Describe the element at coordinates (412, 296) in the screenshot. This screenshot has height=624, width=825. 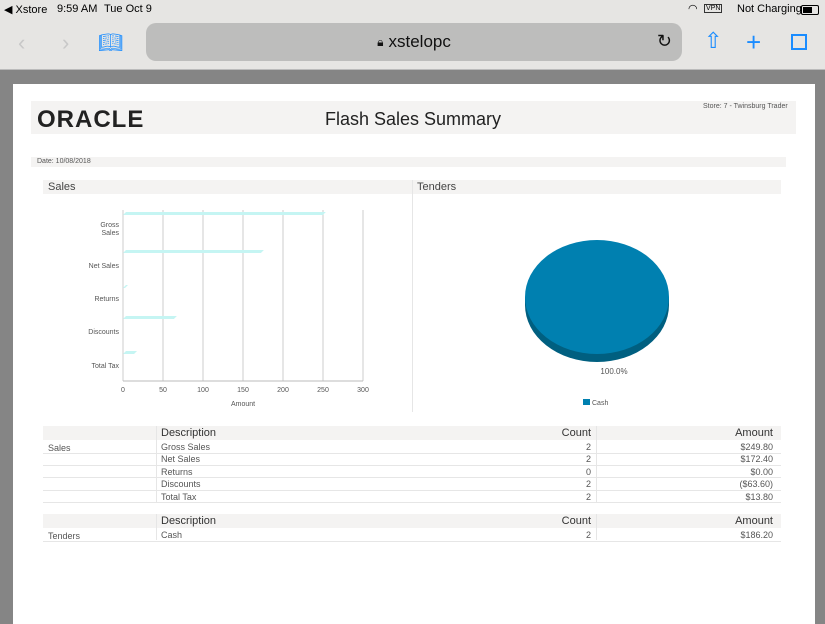
I see `divider` at that location.